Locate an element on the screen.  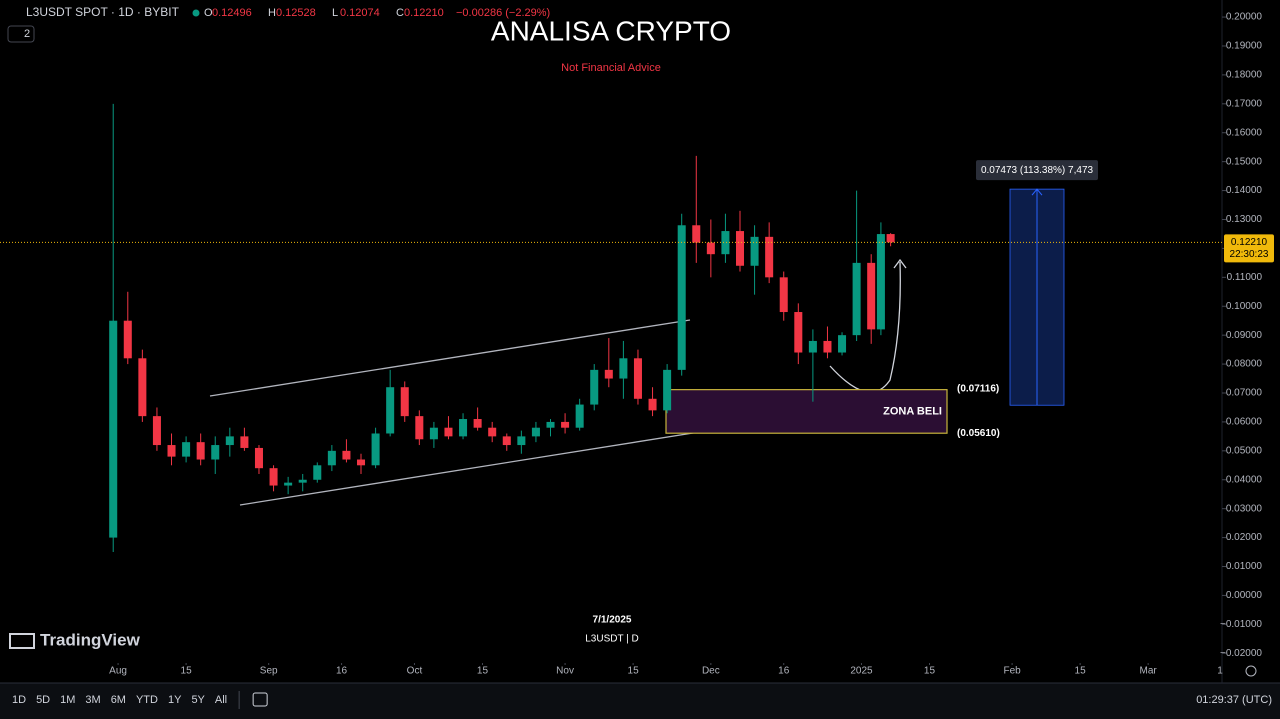
last-price-label: 0.12210 is located at coordinates (1249, 242).